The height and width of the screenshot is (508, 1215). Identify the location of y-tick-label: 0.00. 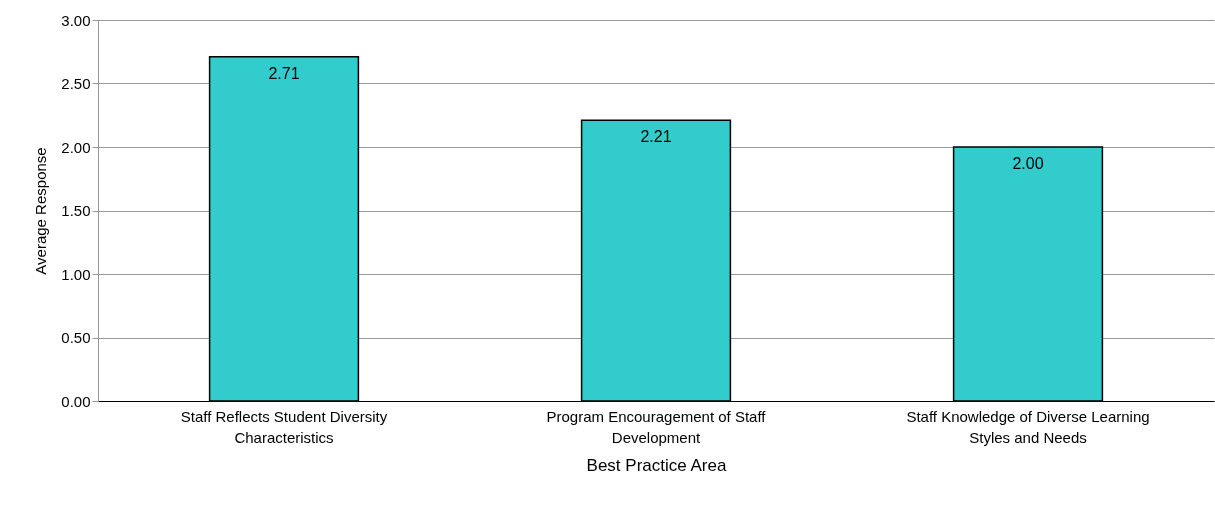
(76, 401).